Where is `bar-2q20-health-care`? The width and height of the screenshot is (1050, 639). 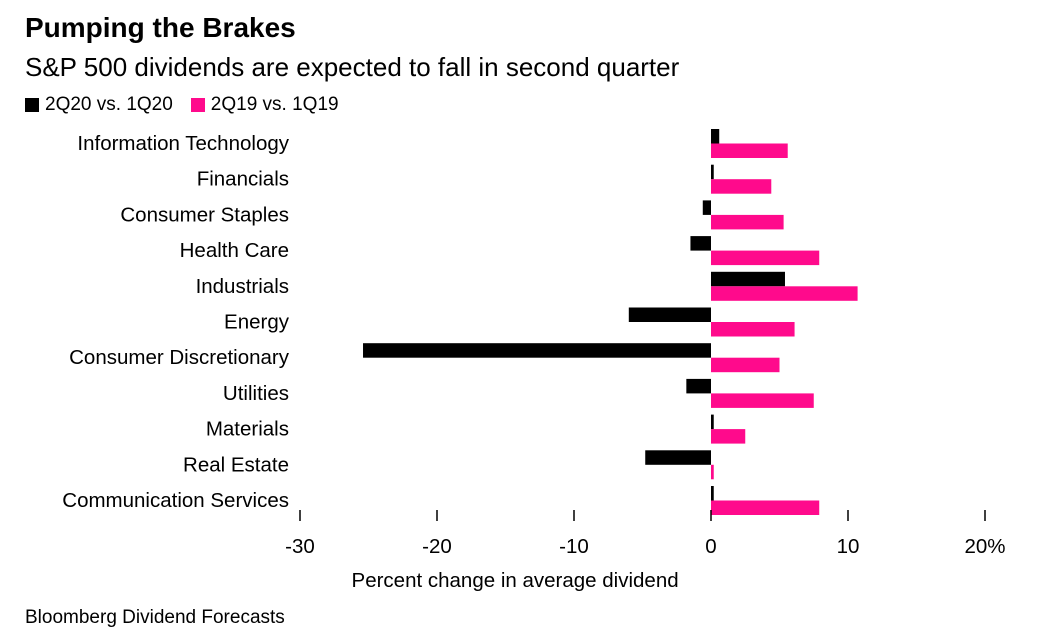 bar-2q20-health-care is located at coordinates (700, 243).